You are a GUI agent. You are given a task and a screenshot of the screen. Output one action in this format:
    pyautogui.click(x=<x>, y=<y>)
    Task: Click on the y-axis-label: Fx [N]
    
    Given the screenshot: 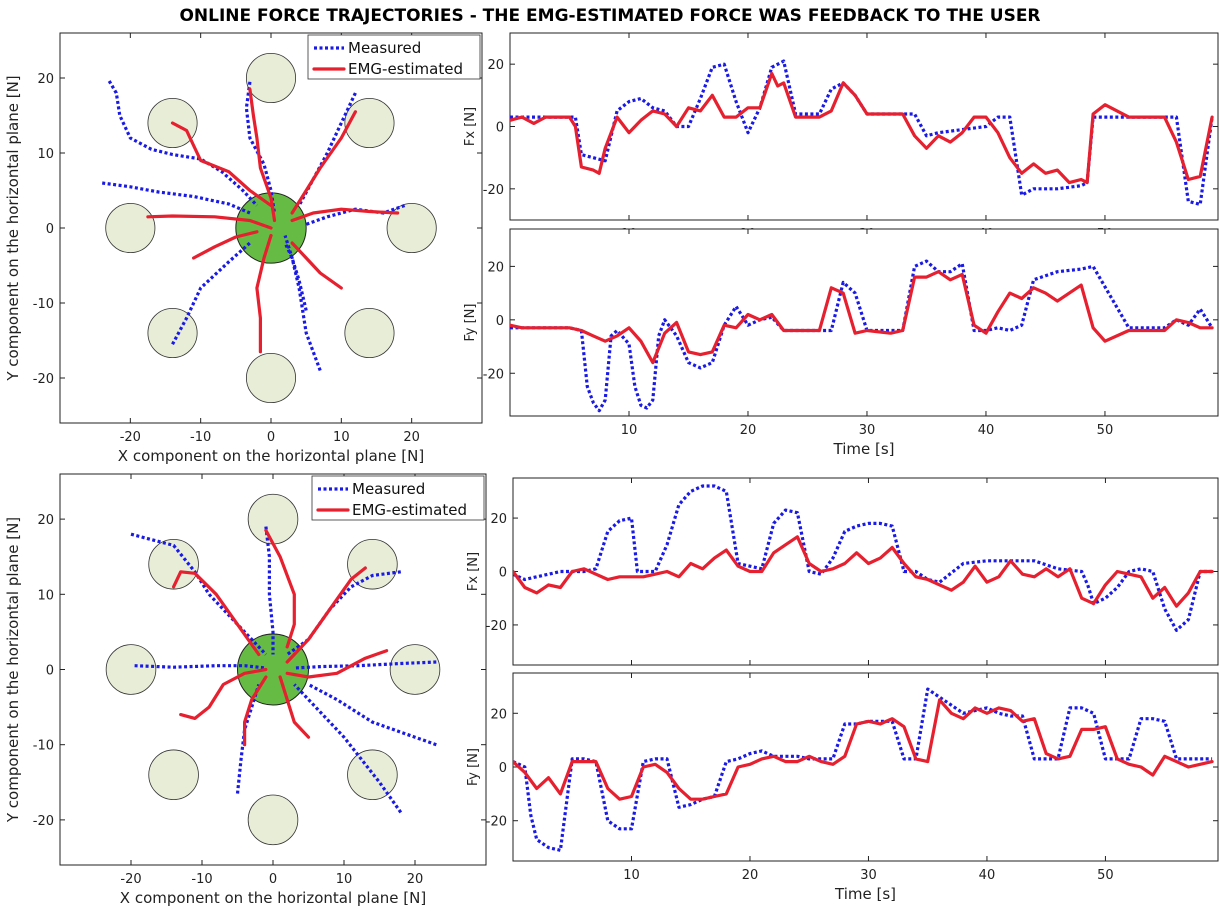 What is the action you would take?
    pyautogui.click(x=473, y=571)
    